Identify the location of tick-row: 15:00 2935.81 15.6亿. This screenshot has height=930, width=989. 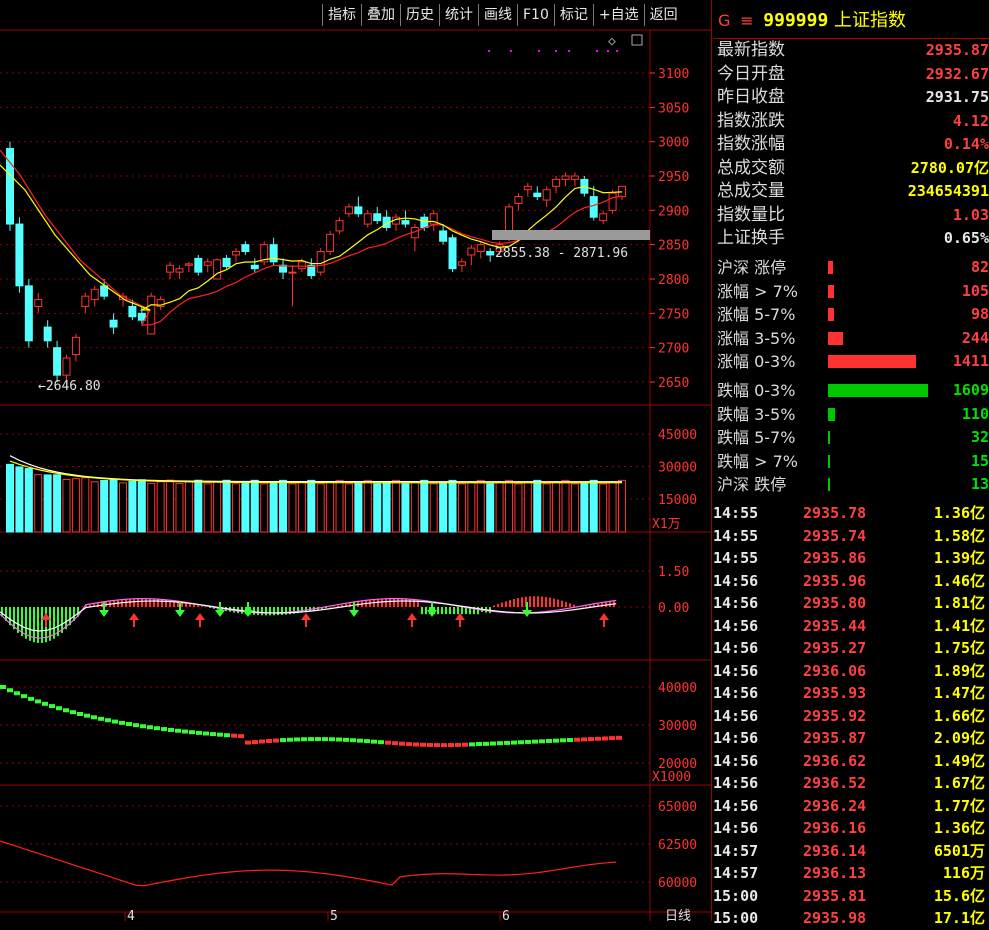
(849, 896).